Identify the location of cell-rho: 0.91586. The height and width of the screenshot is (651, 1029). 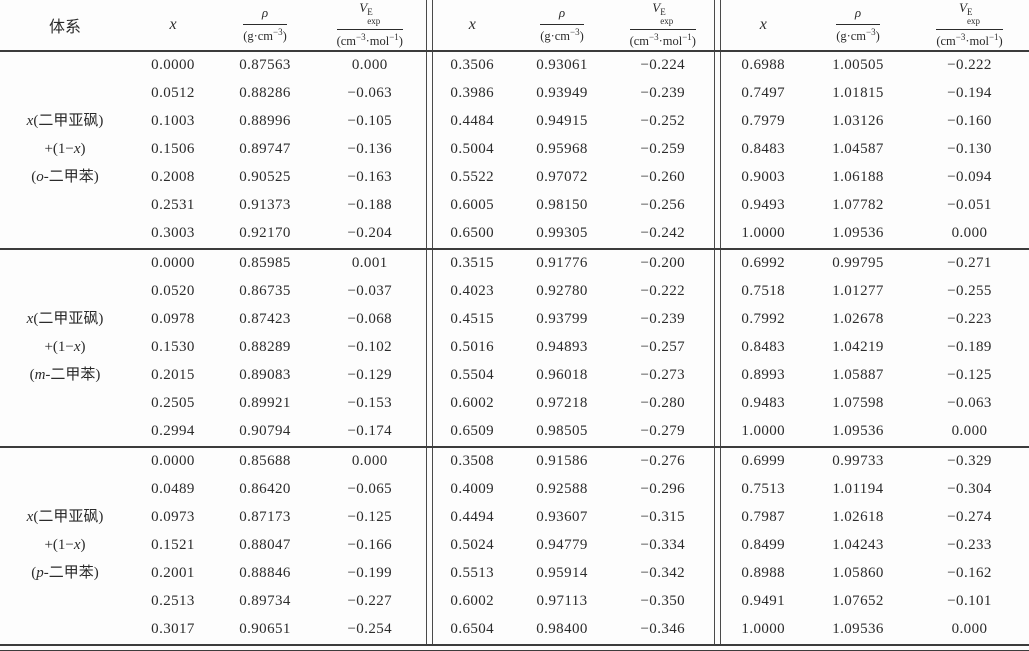
(562, 460).